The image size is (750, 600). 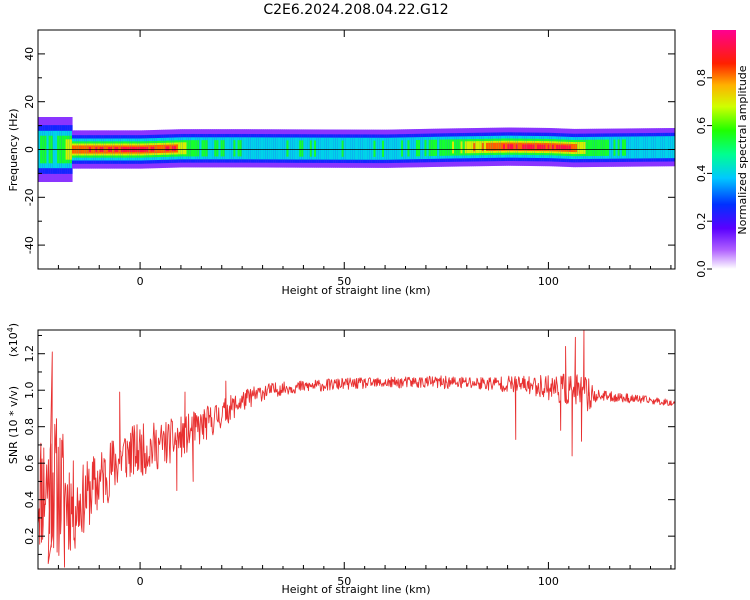 I want to click on snr-x-tick-label: 50, so click(x=344, y=581).